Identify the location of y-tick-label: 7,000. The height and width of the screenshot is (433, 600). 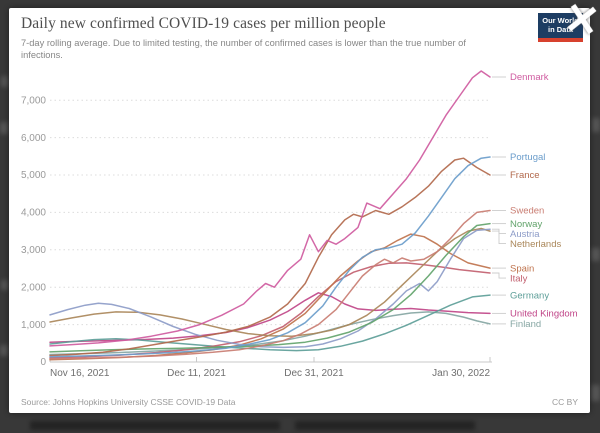
(33, 100).